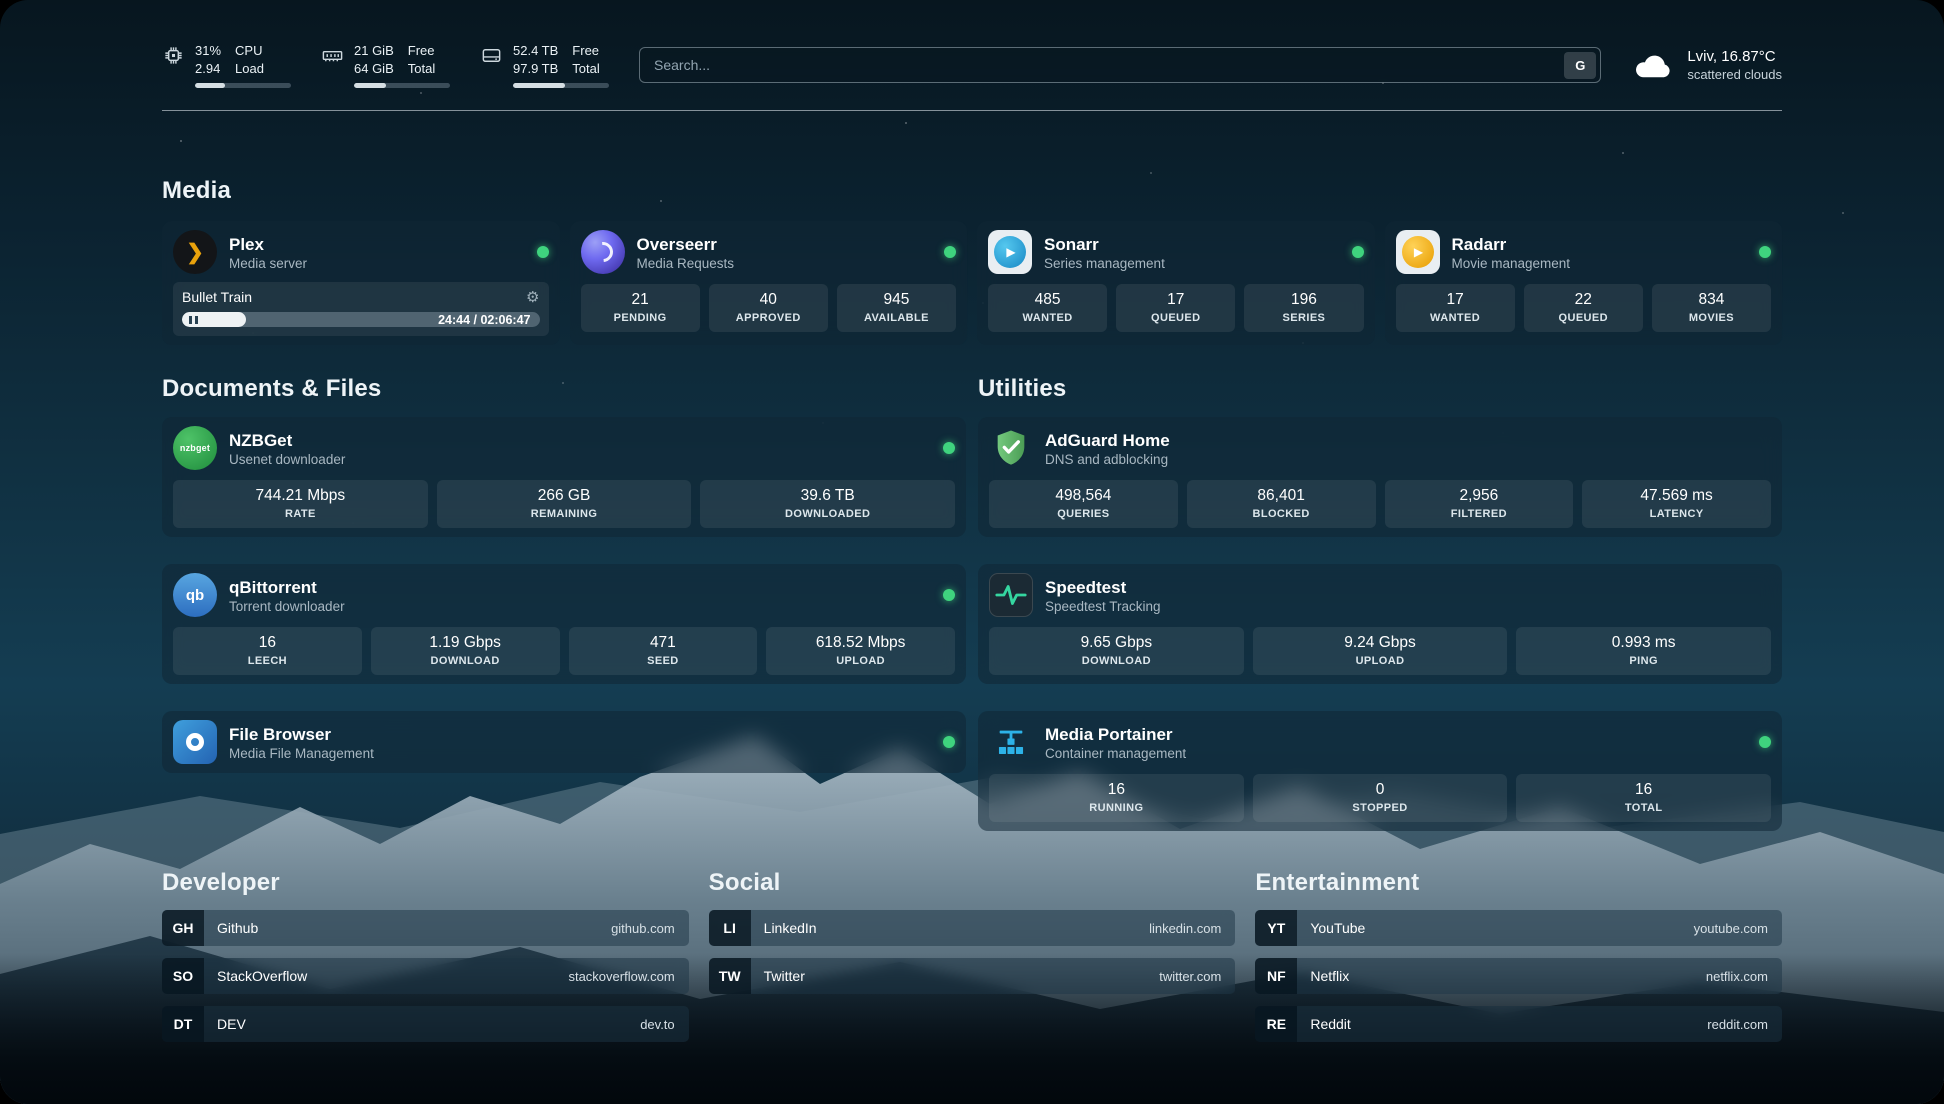 The image size is (1944, 1104). I want to click on disk-label-bottom: Total, so click(586, 69).